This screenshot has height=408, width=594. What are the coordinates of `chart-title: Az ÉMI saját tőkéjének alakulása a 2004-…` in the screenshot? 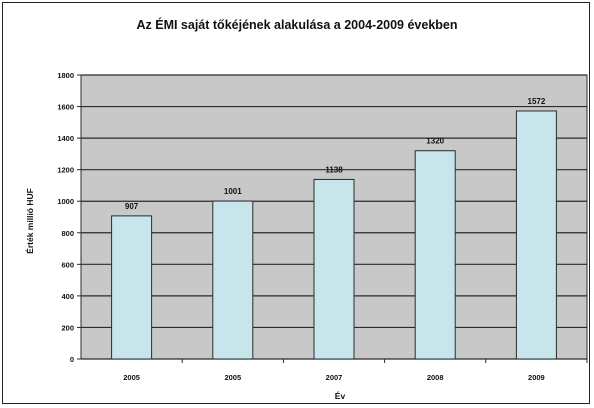 It's located at (296, 24).